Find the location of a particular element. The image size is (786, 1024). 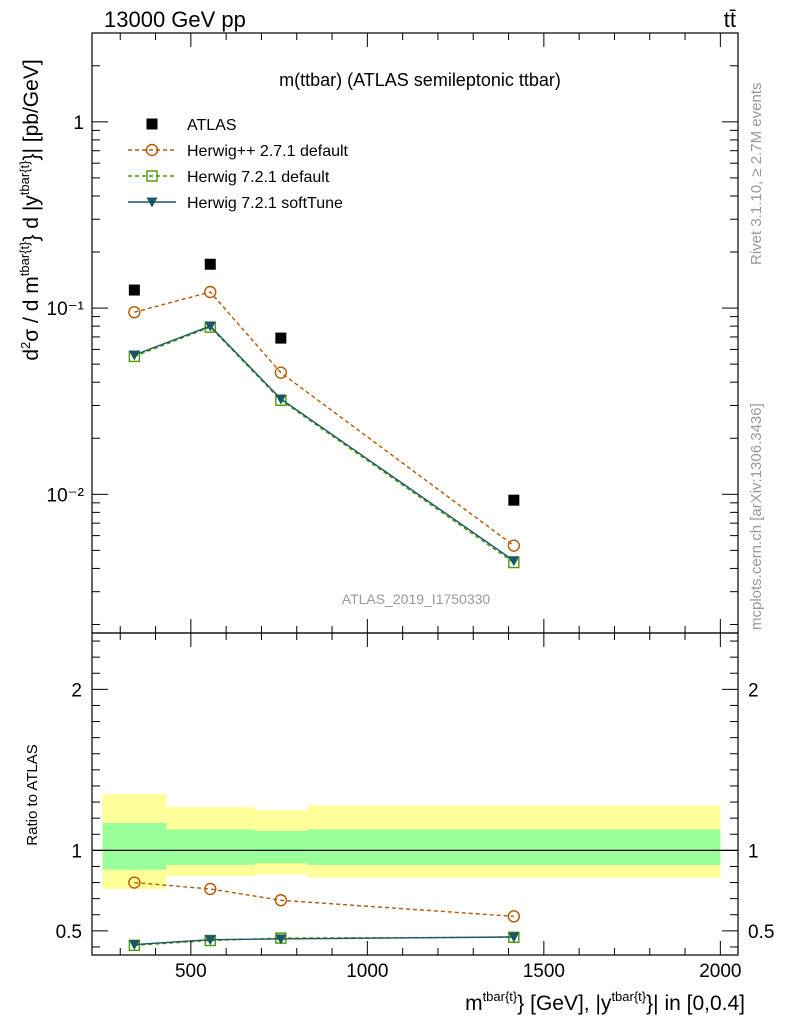

x-axis-label: mtbar{t}} [GeV], |ytbar{t}}| in [0,0.4] is located at coordinates (605, 1002).